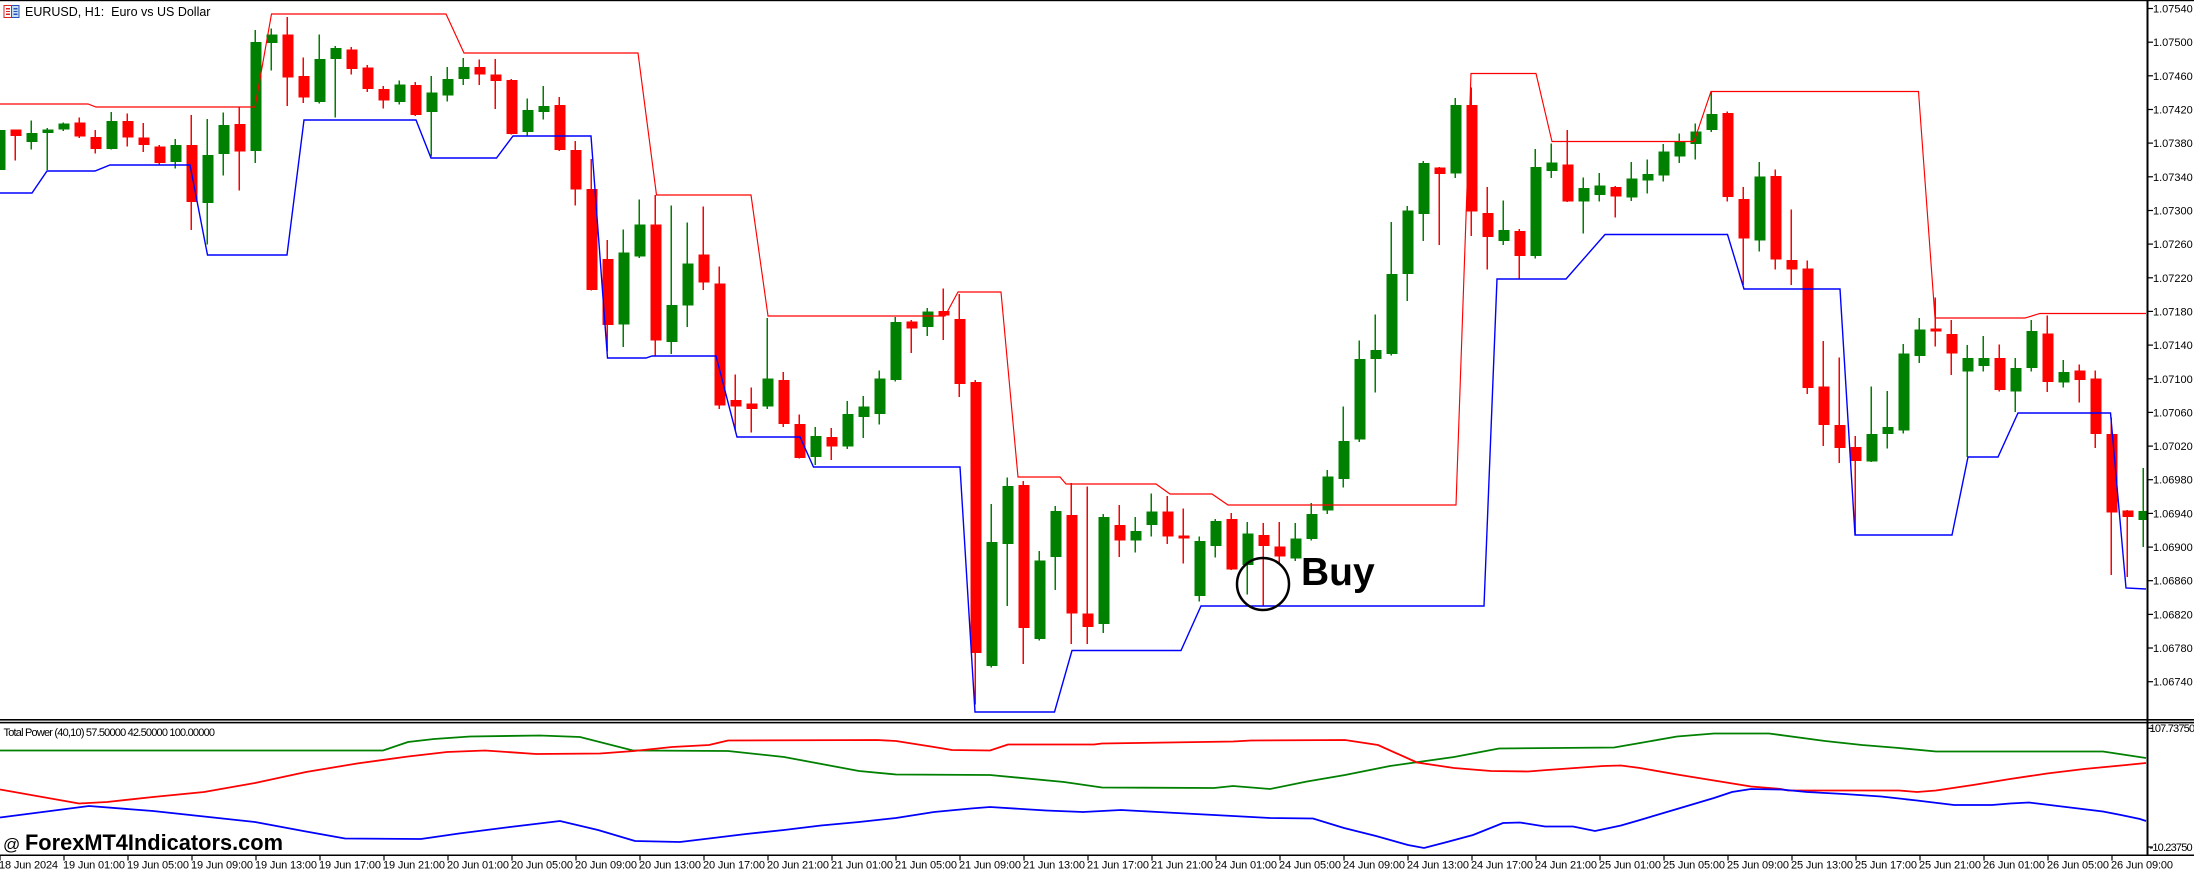  Describe the element at coordinates (2173, 43) in the screenshot. I see `svg-text: 1.07500` at that location.